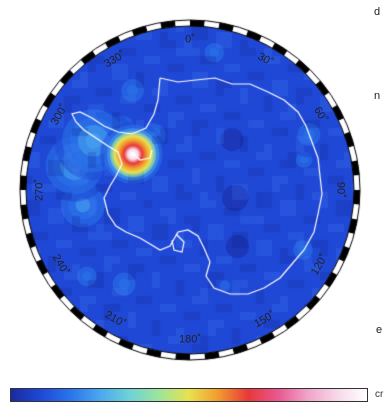 Image resolution: width=388 pixels, height=409 pixels. What do you see at coordinates (379, 394) in the screenshot?
I see `colorbar-unit: cr` at bounding box center [379, 394].